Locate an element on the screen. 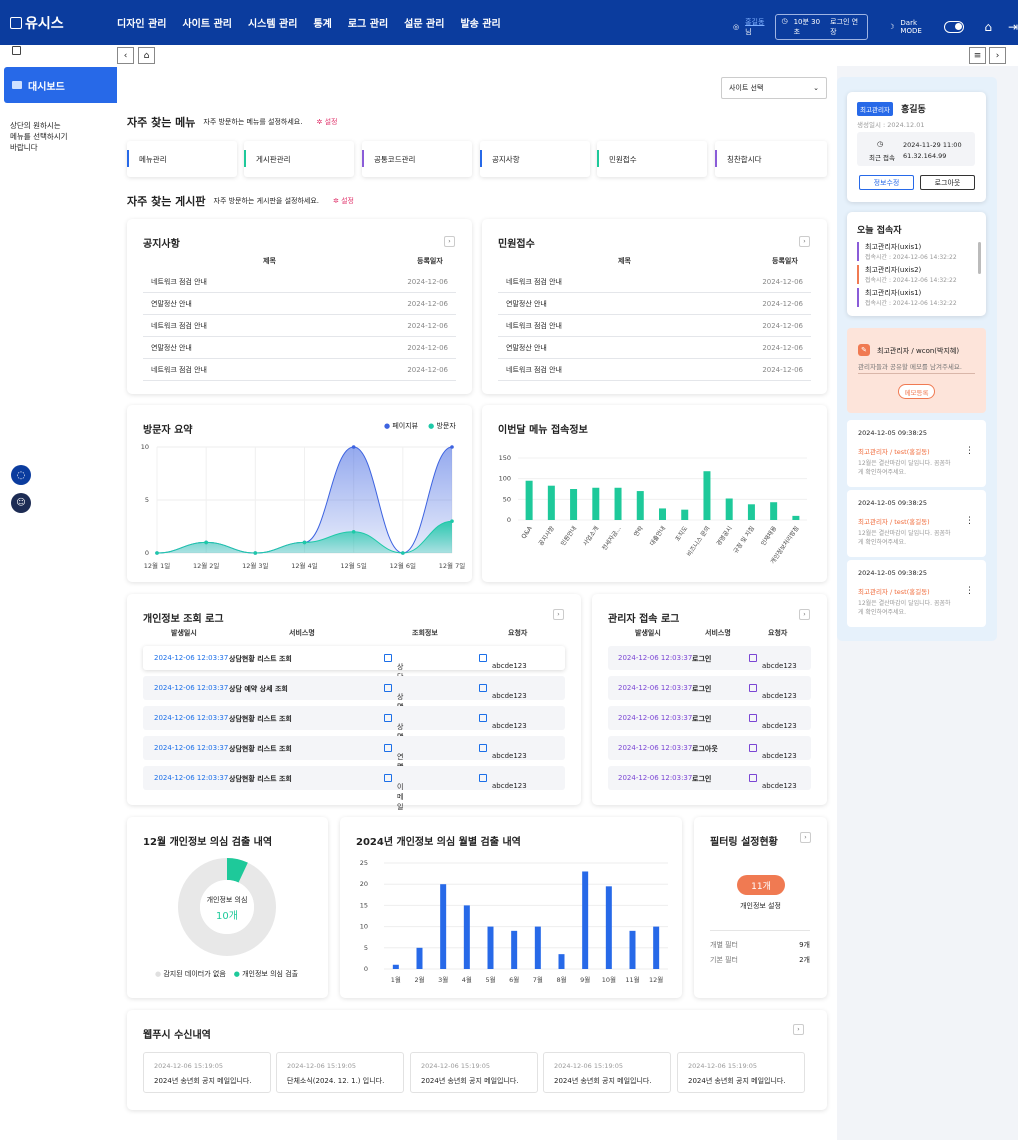  tab-next-button: › is located at coordinates (997, 55).